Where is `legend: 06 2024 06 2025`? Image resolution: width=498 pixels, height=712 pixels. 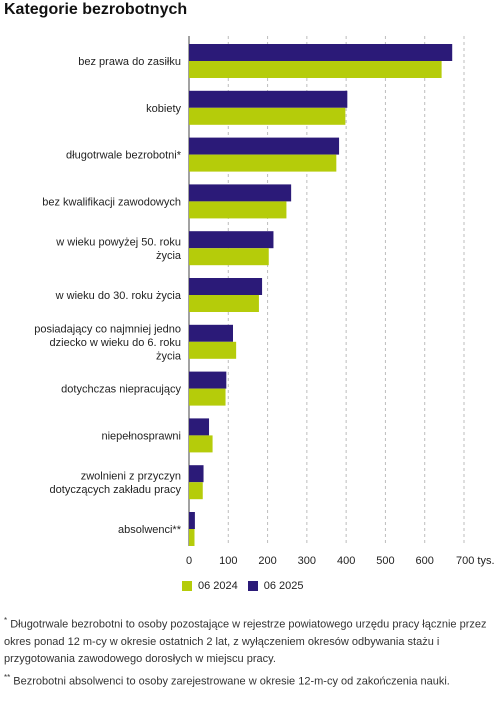 legend: 06 2024 06 2025 is located at coordinates (248, 586).